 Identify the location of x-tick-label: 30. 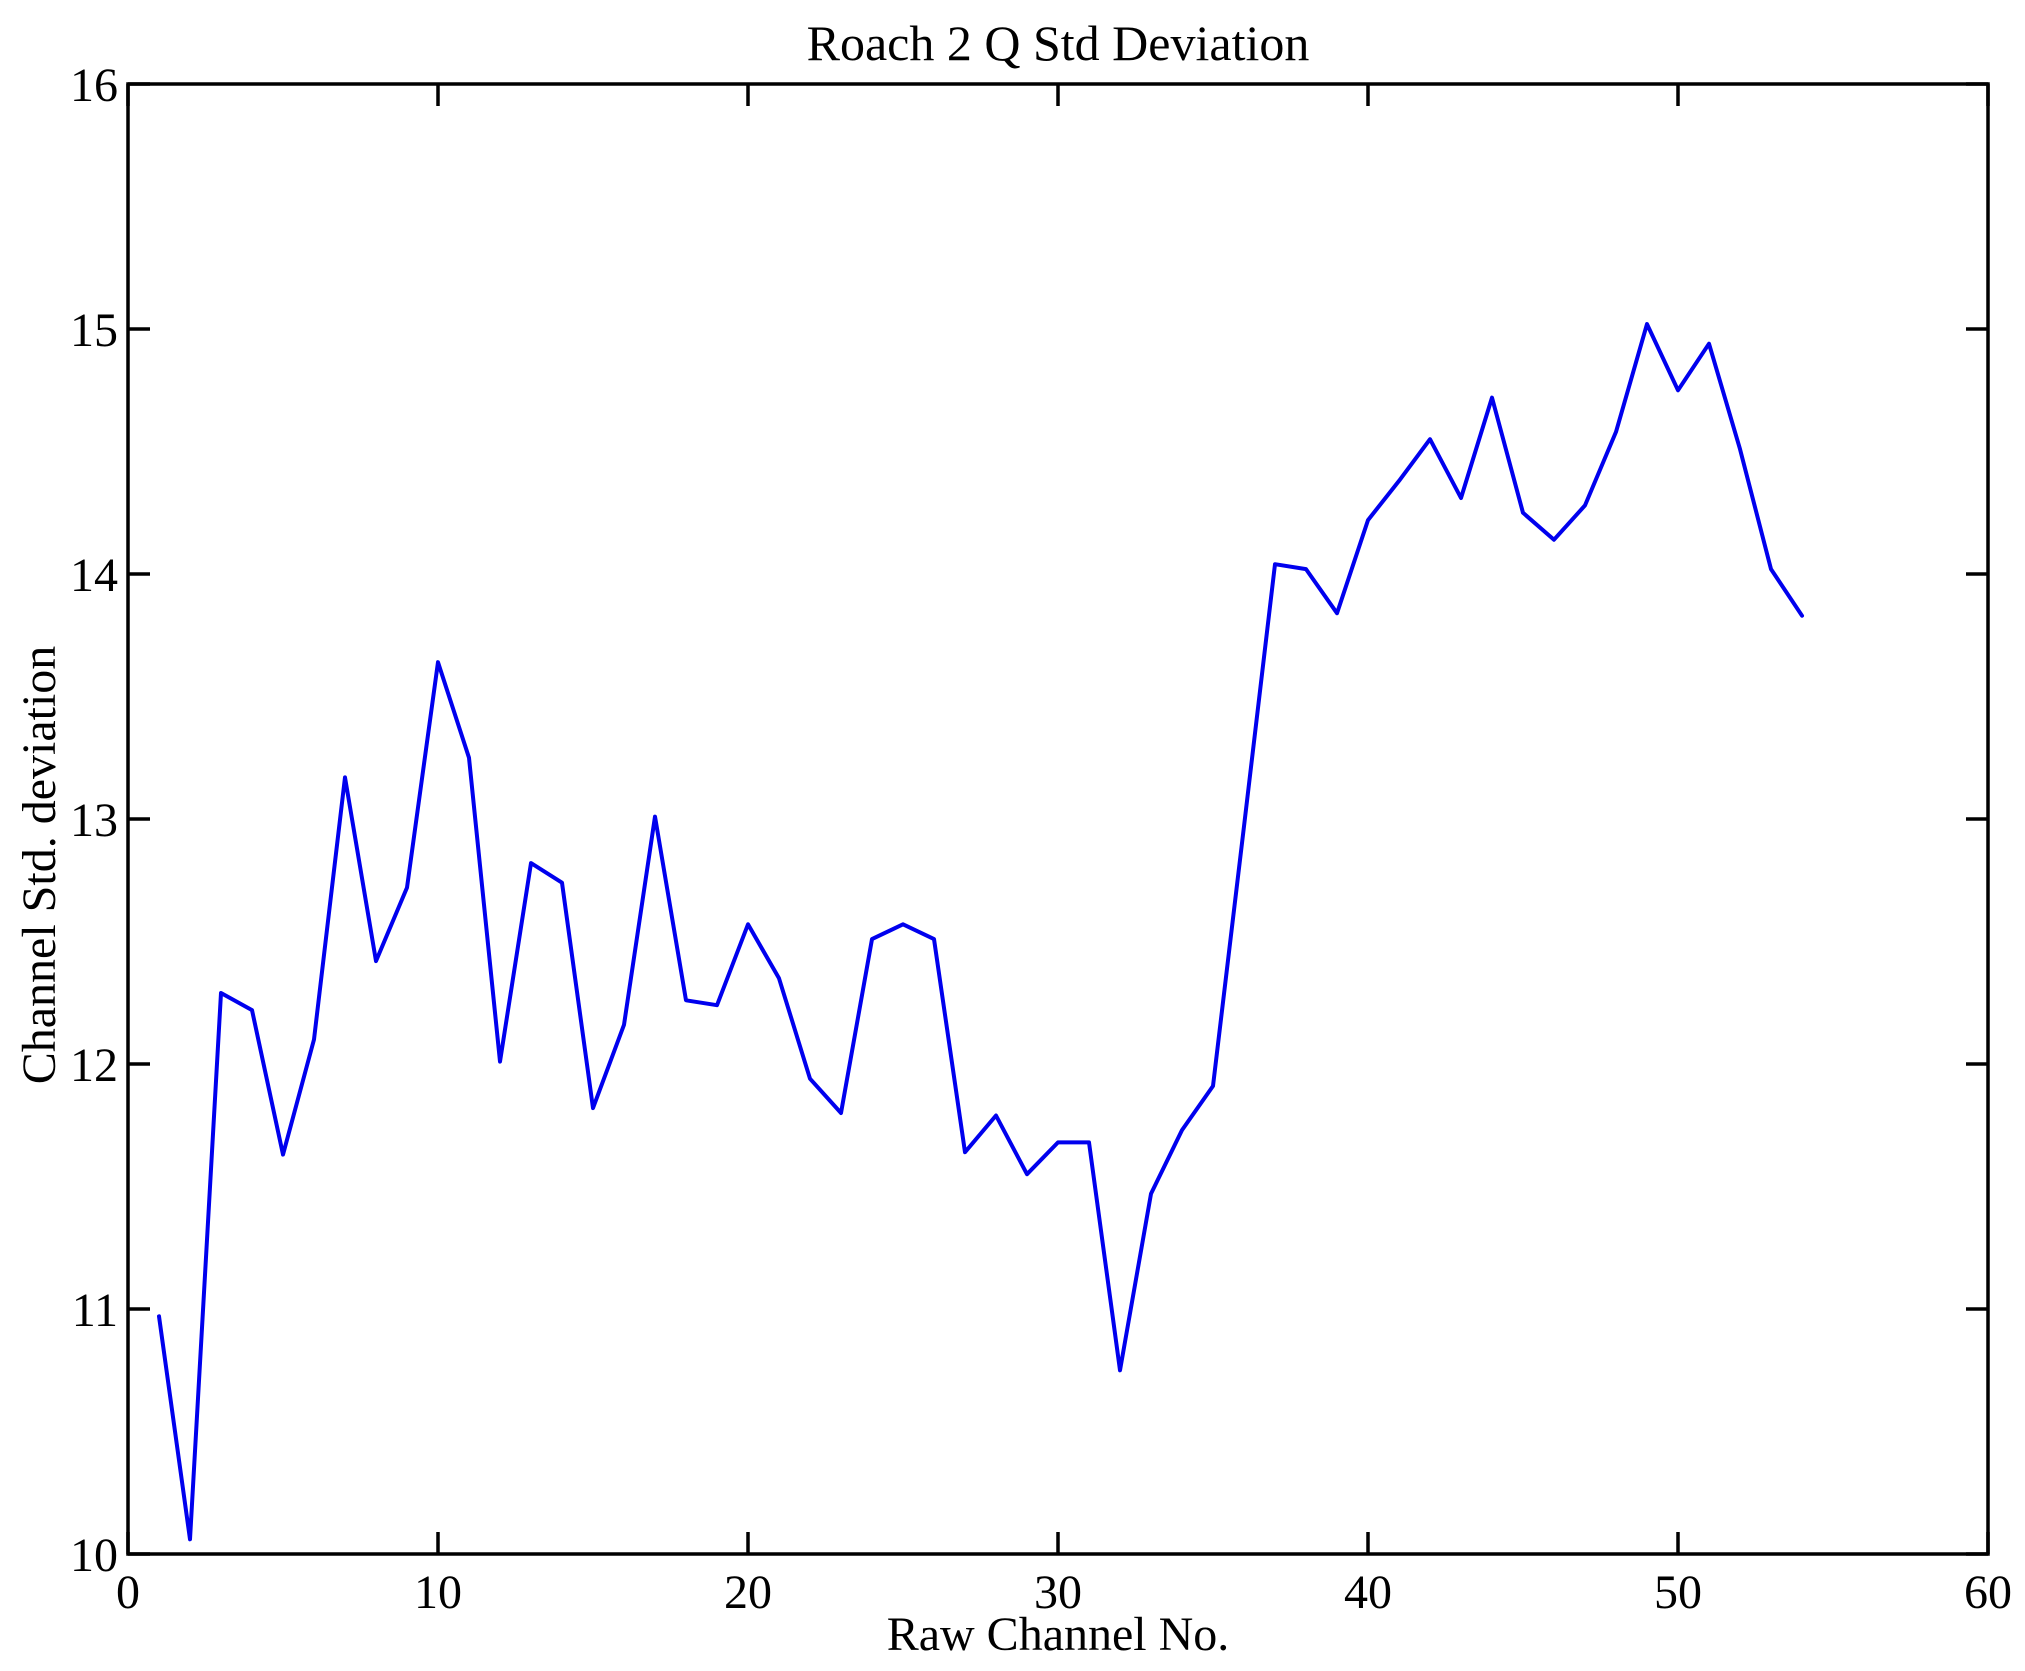
(1058, 1592).